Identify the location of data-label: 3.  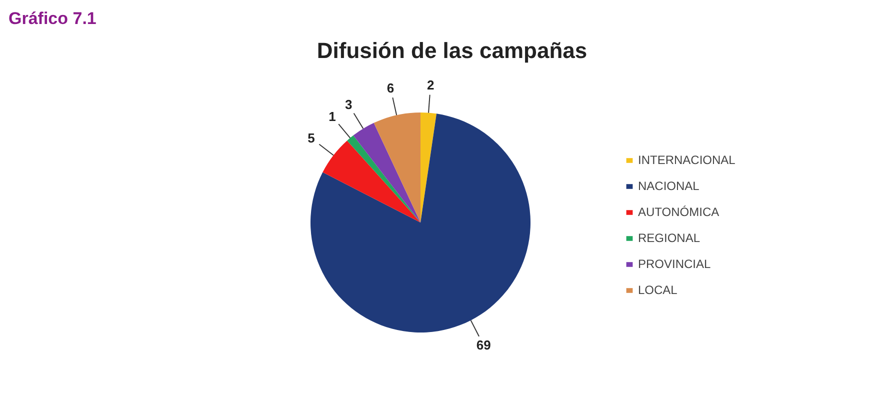
(348, 104).